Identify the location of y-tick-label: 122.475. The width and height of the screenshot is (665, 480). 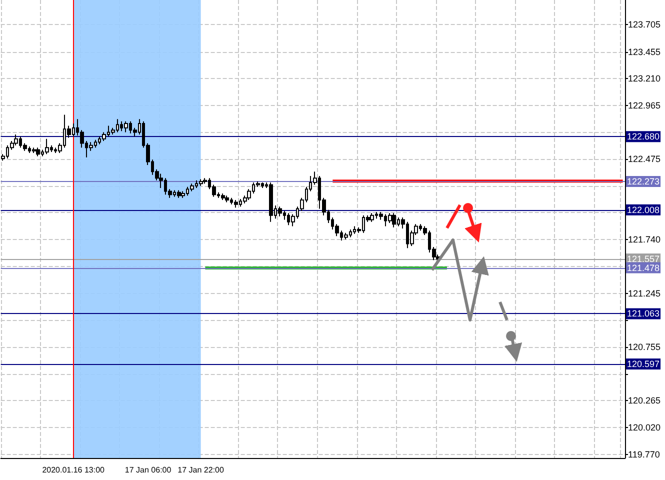
(644, 159).